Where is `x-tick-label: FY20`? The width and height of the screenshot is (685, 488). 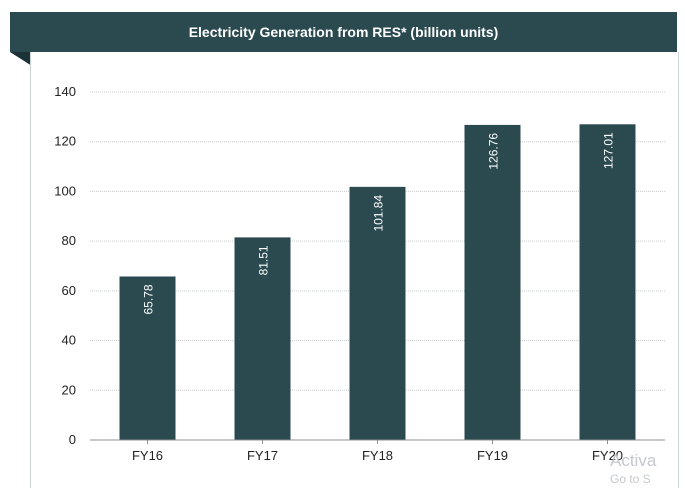
x-tick-label: FY20 is located at coordinates (607, 455).